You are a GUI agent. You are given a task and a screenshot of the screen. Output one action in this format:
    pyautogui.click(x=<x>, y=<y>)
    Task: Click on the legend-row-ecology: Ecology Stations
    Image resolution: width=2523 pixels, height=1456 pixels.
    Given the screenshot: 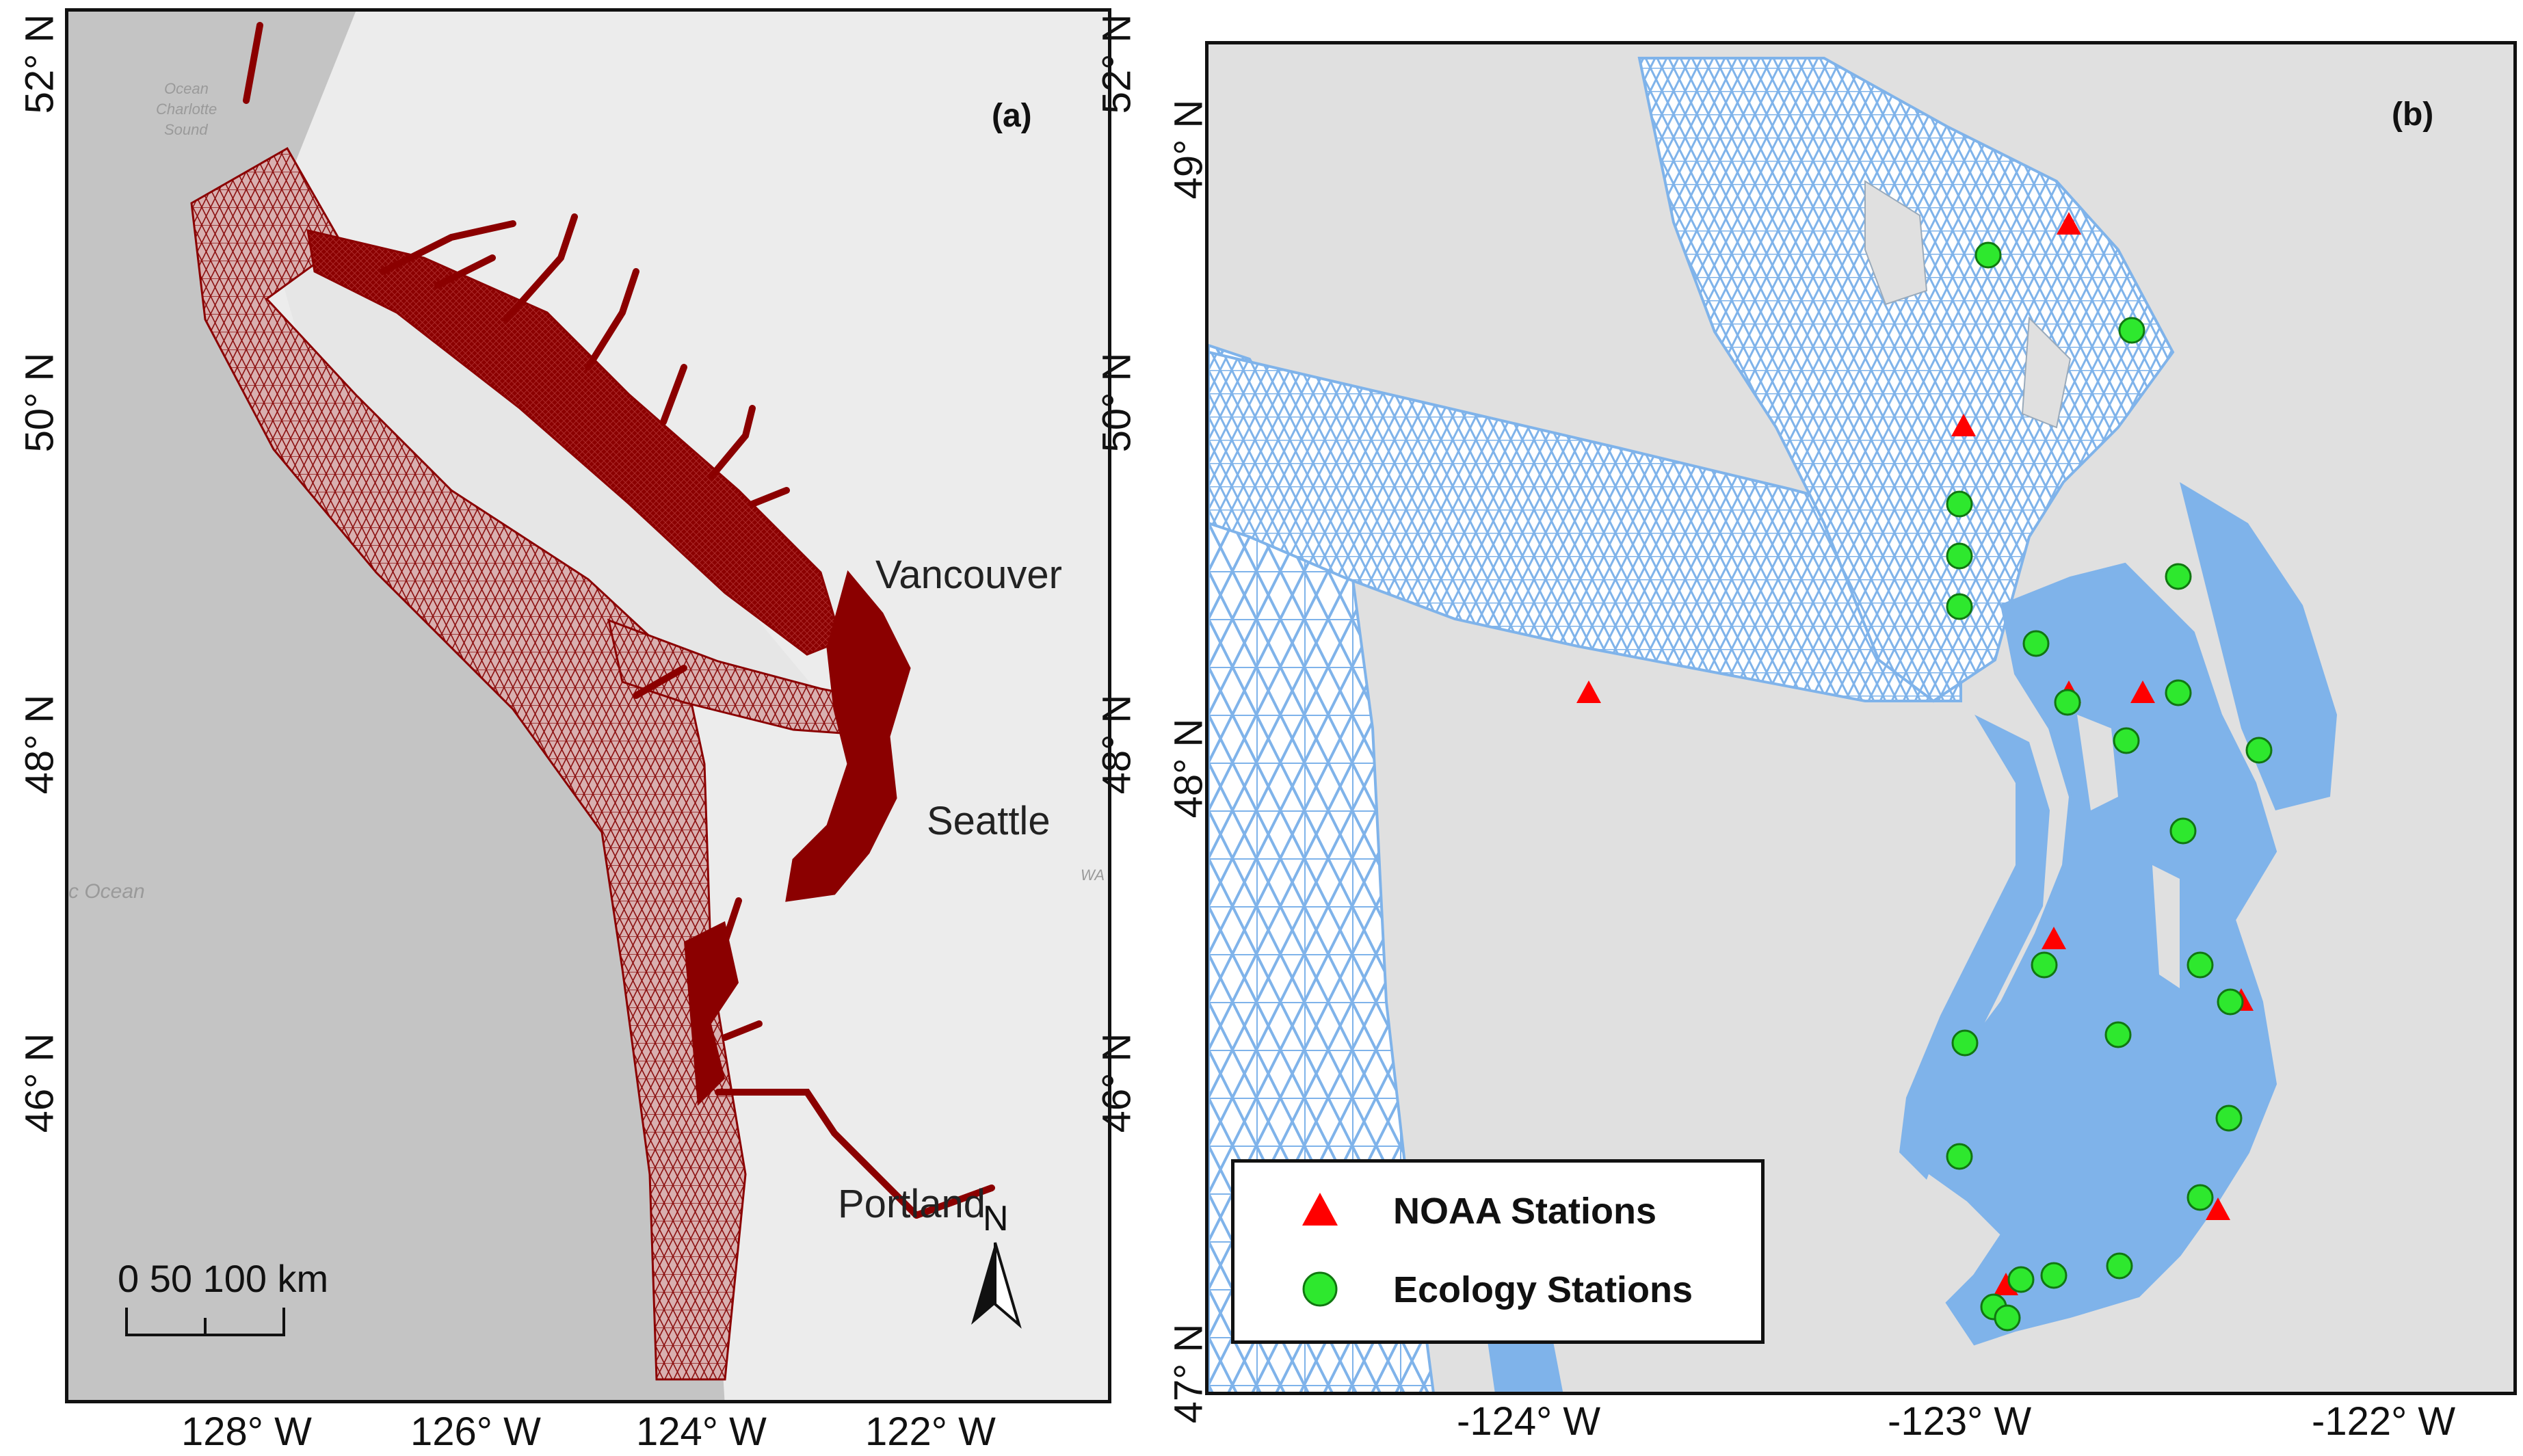 What is the action you would take?
    pyautogui.click(x=1497, y=1289)
    